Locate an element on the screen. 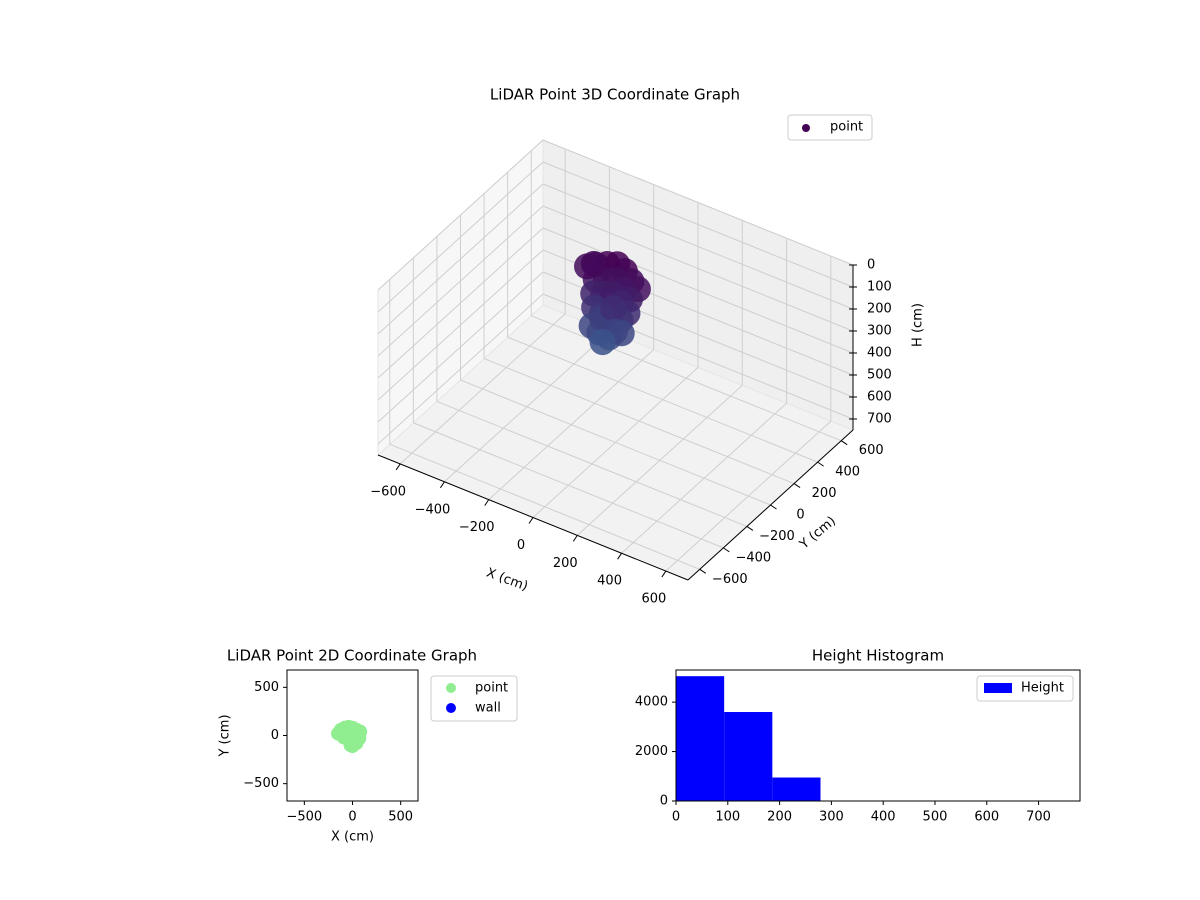  y-tick-label: 500 is located at coordinates (266, 687).